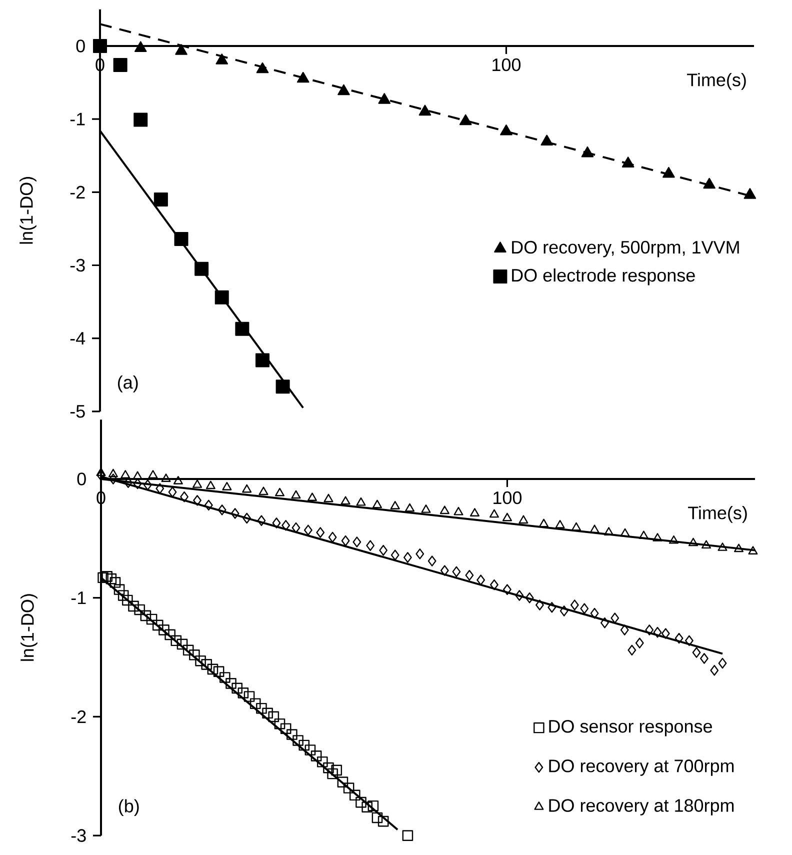 The image size is (792, 855). Describe the element at coordinates (603, 277) in the screenshot. I see `legend-label: DO electrode response` at that location.